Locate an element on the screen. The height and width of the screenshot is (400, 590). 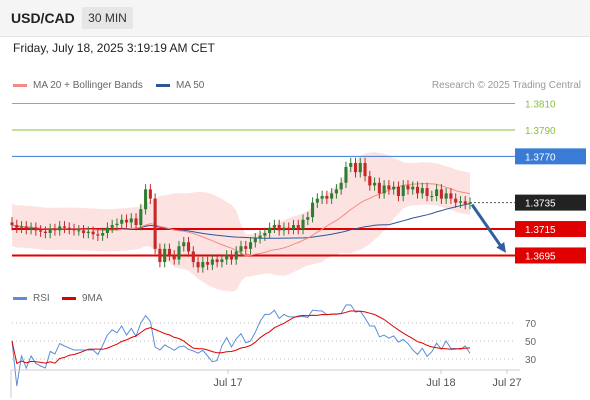
rsi-tick-50: 50 is located at coordinates (531, 342).